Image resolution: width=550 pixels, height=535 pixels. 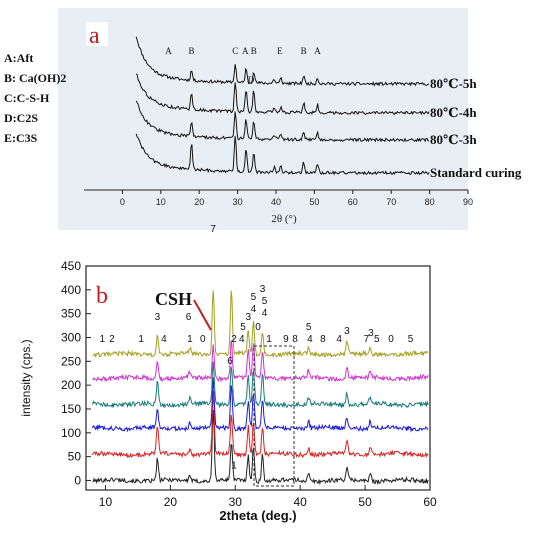 I want to click on csh-annotation: CSH, so click(x=173, y=299).